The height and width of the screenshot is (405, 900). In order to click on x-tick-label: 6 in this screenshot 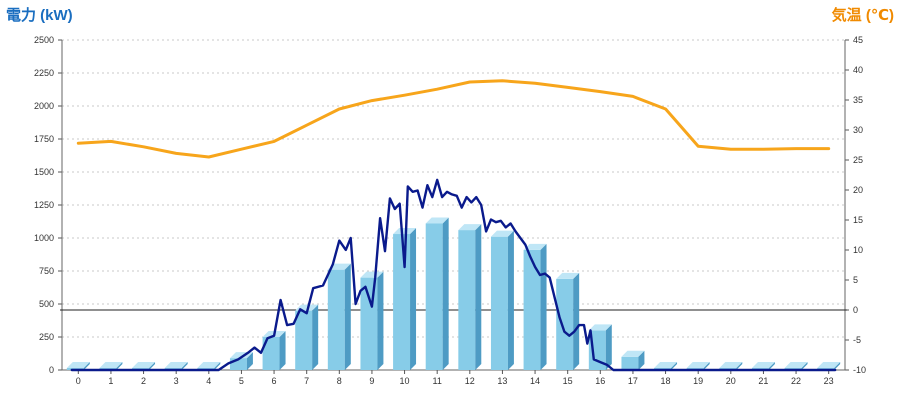, I will do `click(274, 381)`.